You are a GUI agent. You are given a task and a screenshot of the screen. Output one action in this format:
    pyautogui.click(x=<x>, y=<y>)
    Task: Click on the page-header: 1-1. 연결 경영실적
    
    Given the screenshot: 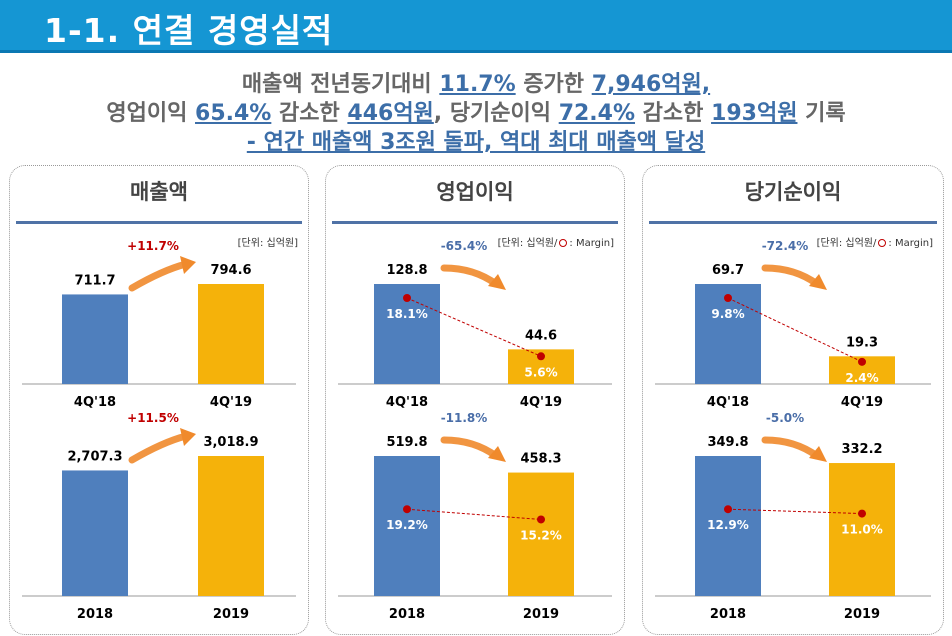 What is the action you would take?
    pyautogui.click(x=476, y=26)
    